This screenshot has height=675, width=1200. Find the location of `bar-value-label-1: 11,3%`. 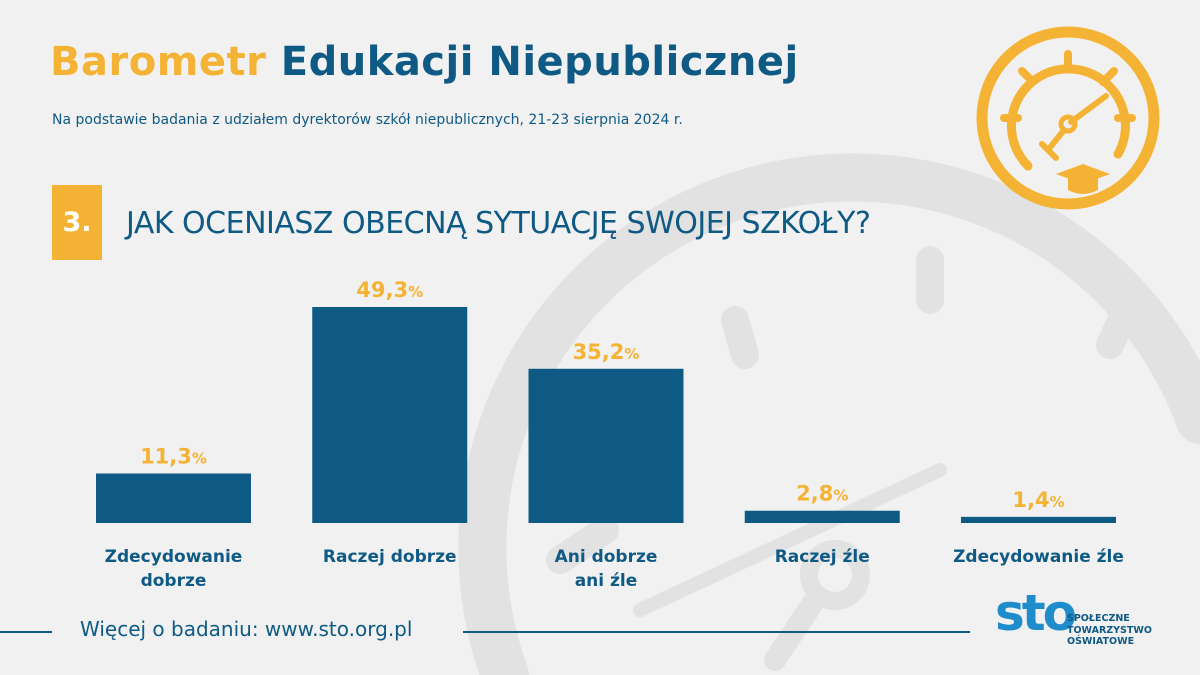

bar-value-label-1: 11,3% is located at coordinates (173, 456).